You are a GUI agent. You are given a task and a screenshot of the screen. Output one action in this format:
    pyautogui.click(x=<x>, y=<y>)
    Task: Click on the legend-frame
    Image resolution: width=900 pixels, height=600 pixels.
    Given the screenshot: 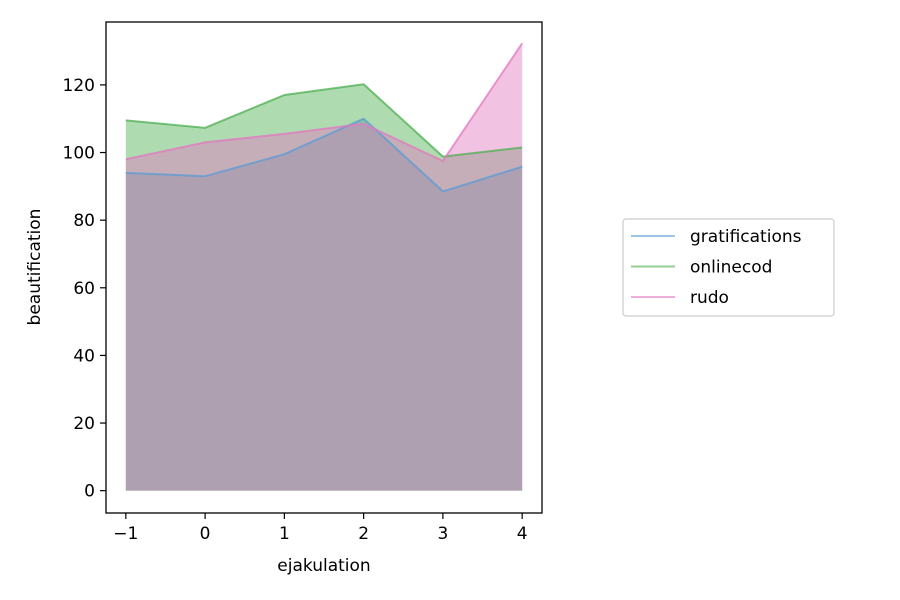 What is the action you would take?
    pyautogui.click(x=728, y=267)
    